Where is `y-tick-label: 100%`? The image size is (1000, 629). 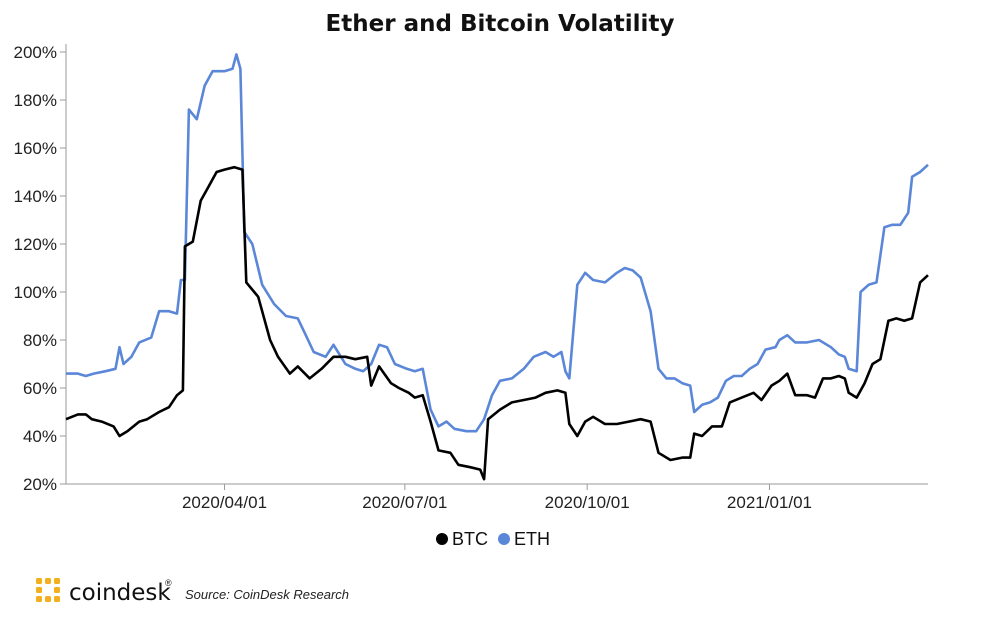
y-tick-label: 100% is located at coordinates (35, 292).